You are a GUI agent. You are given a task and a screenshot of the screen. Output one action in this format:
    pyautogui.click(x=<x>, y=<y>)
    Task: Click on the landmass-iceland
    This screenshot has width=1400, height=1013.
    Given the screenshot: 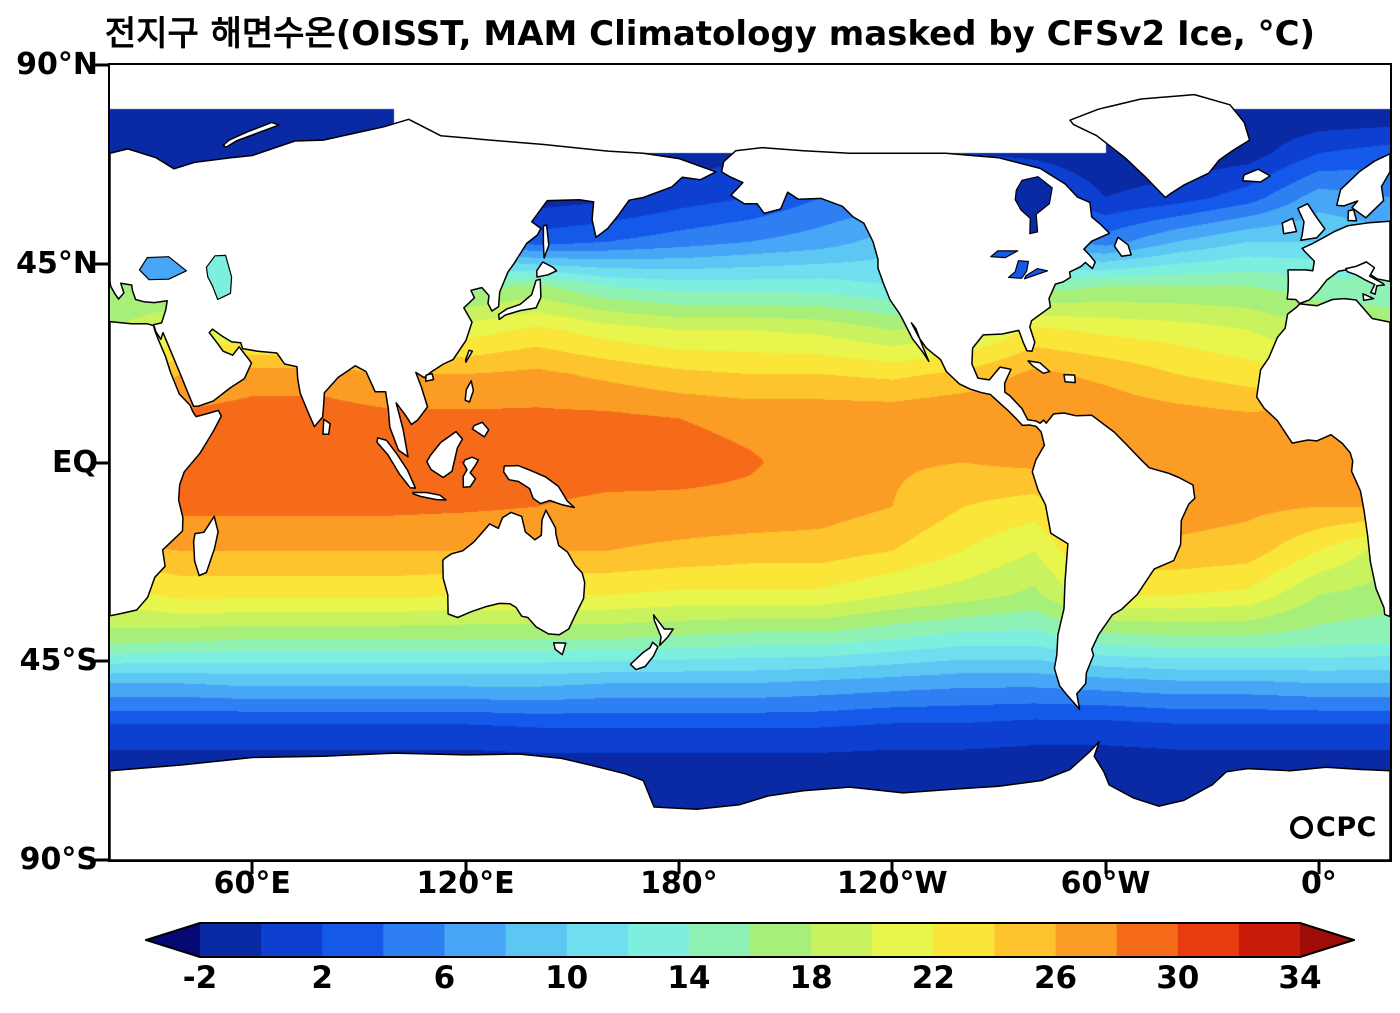 What is the action you would take?
    pyautogui.click(x=1256, y=175)
    